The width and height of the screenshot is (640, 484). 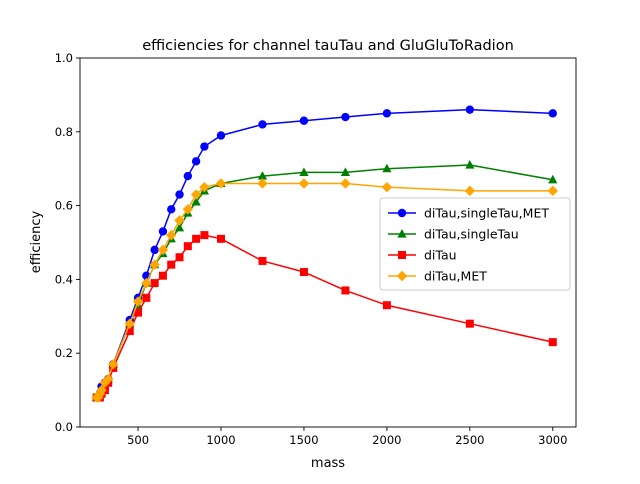 I want to click on legend-label-1: diTau,singleTau, so click(x=471, y=234).